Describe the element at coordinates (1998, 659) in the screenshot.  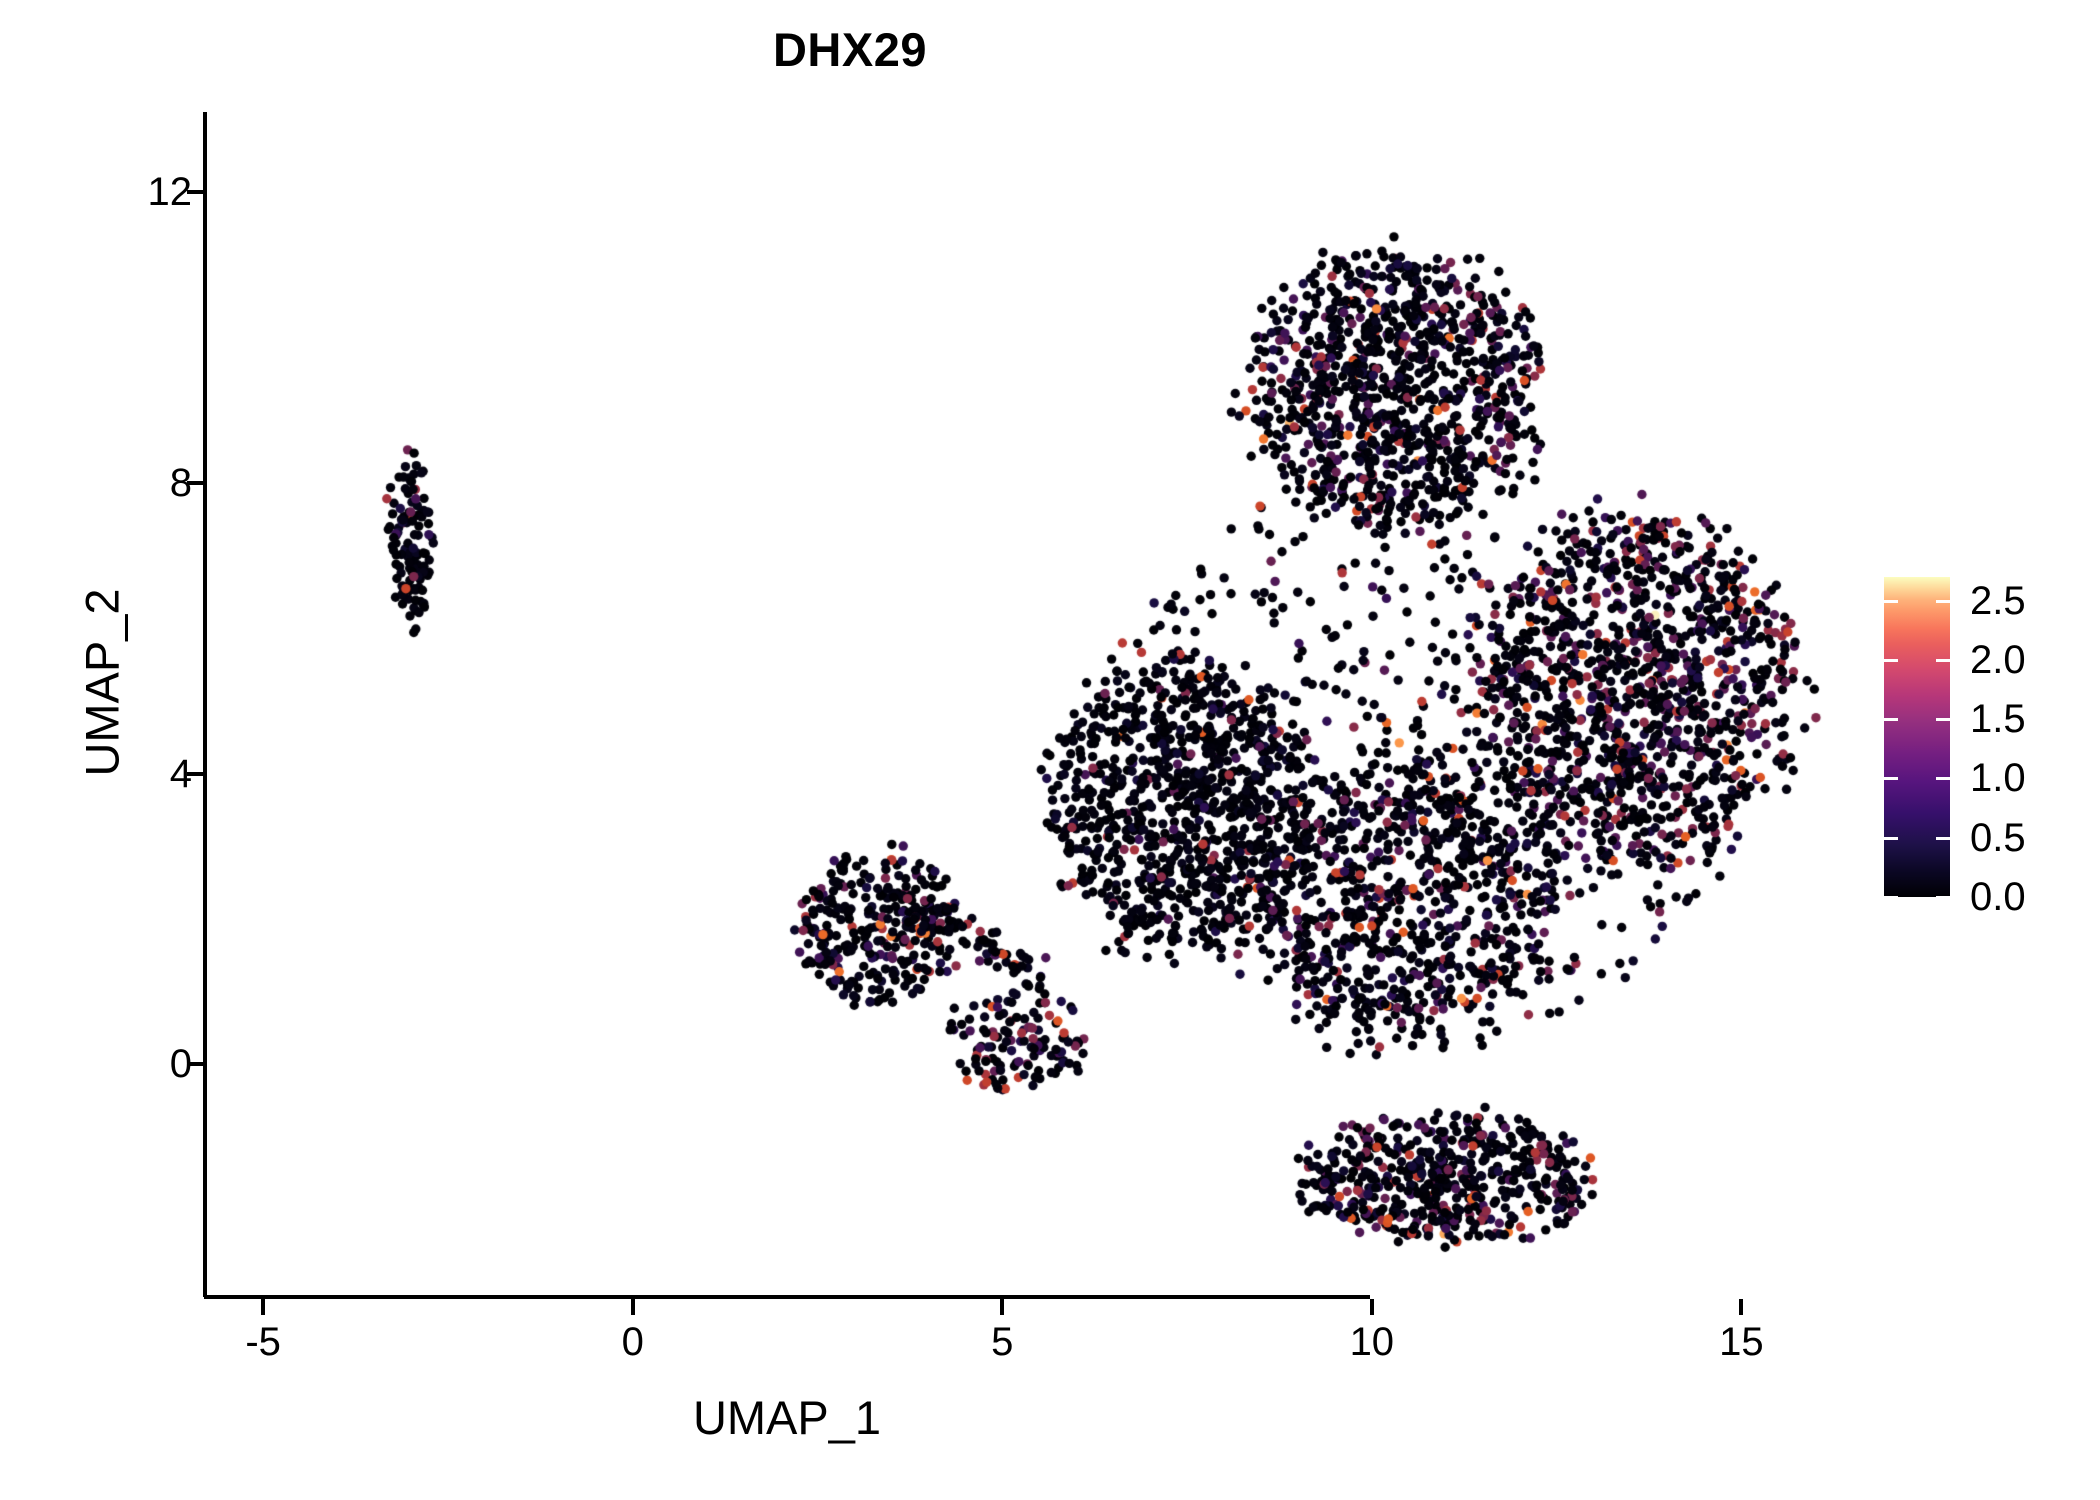
I see `colorbar-tick-label: 2.0` at that location.